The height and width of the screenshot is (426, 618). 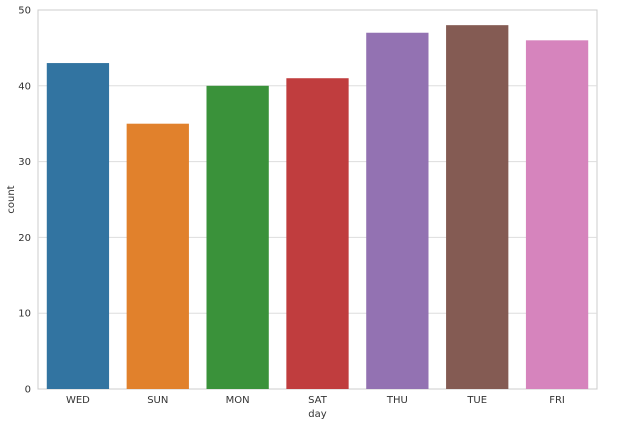 What do you see at coordinates (11, 199) in the screenshot?
I see `y-axis-title: count` at bounding box center [11, 199].